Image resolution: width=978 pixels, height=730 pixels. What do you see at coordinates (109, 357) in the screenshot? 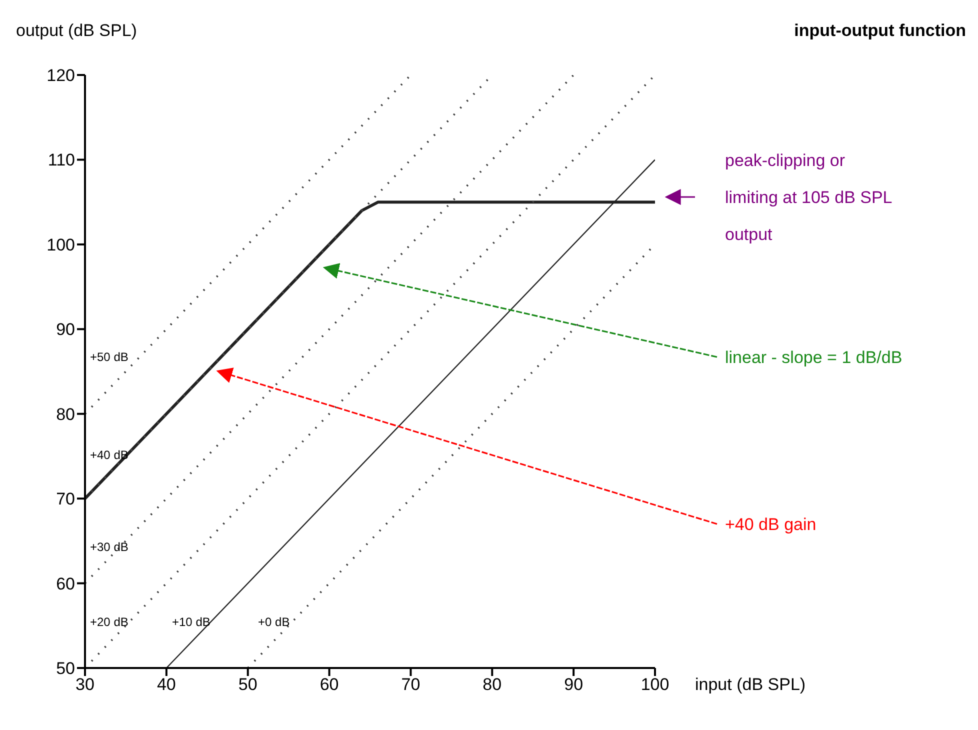
I see `annotation: +50 dB` at bounding box center [109, 357].